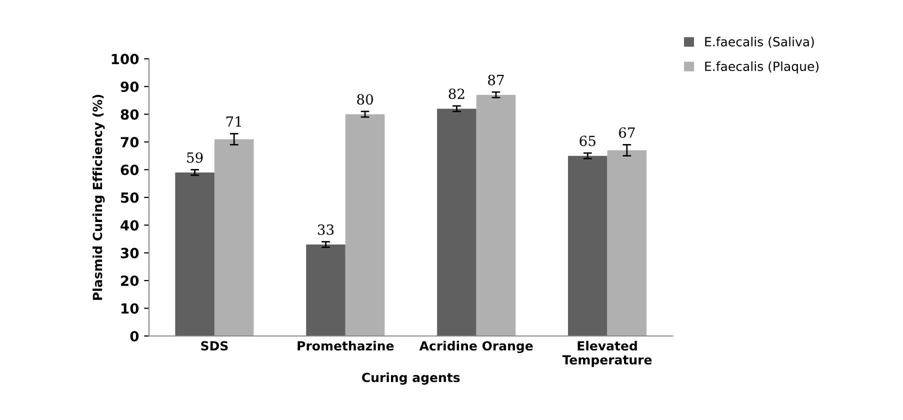  What do you see at coordinates (129, 114) in the screenshot?
I see `y-tick-label: 80` at bounding box center [129, 114].